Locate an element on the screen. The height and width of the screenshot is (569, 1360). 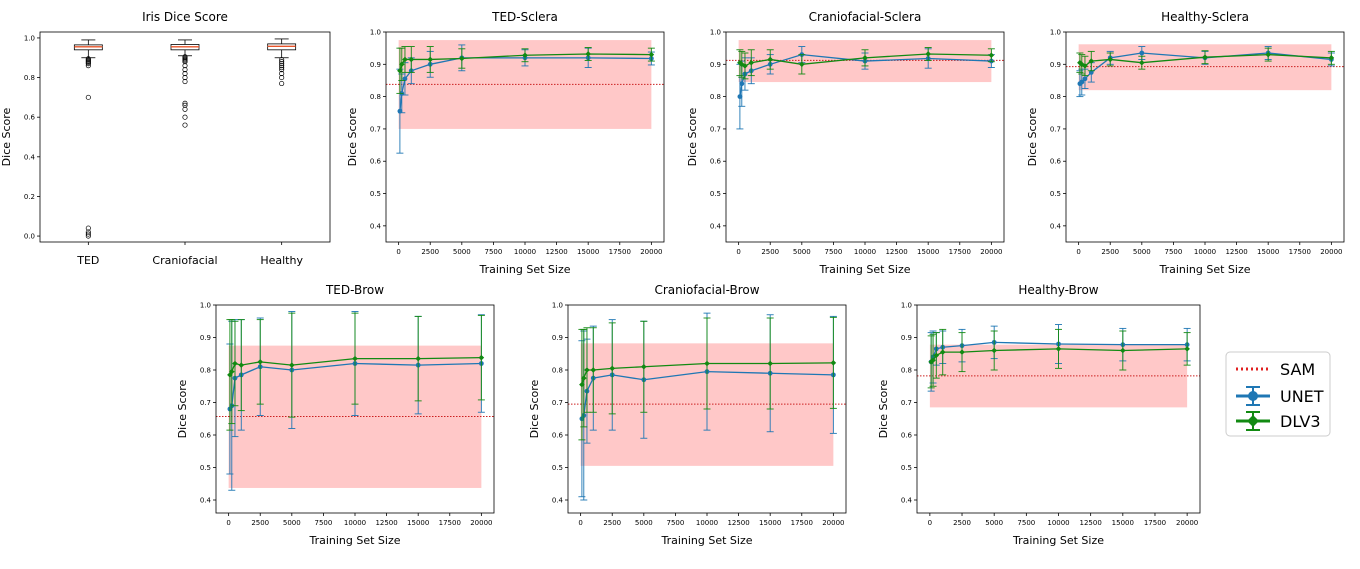
legend-dlv3-label: DLV3 is located at coordinates (1300, 421).